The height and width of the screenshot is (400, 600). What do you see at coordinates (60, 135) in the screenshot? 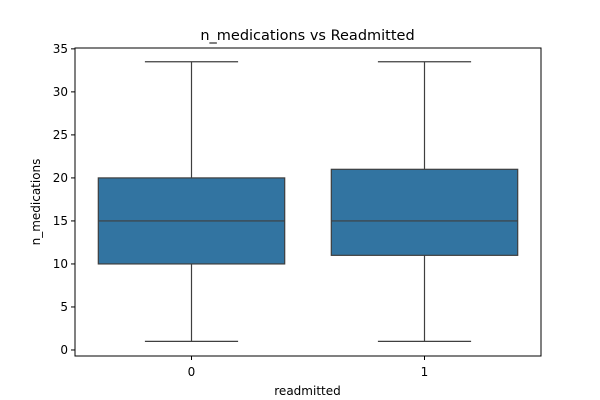
I see `y-tick-label: 25` at bounding box center [60, 135].